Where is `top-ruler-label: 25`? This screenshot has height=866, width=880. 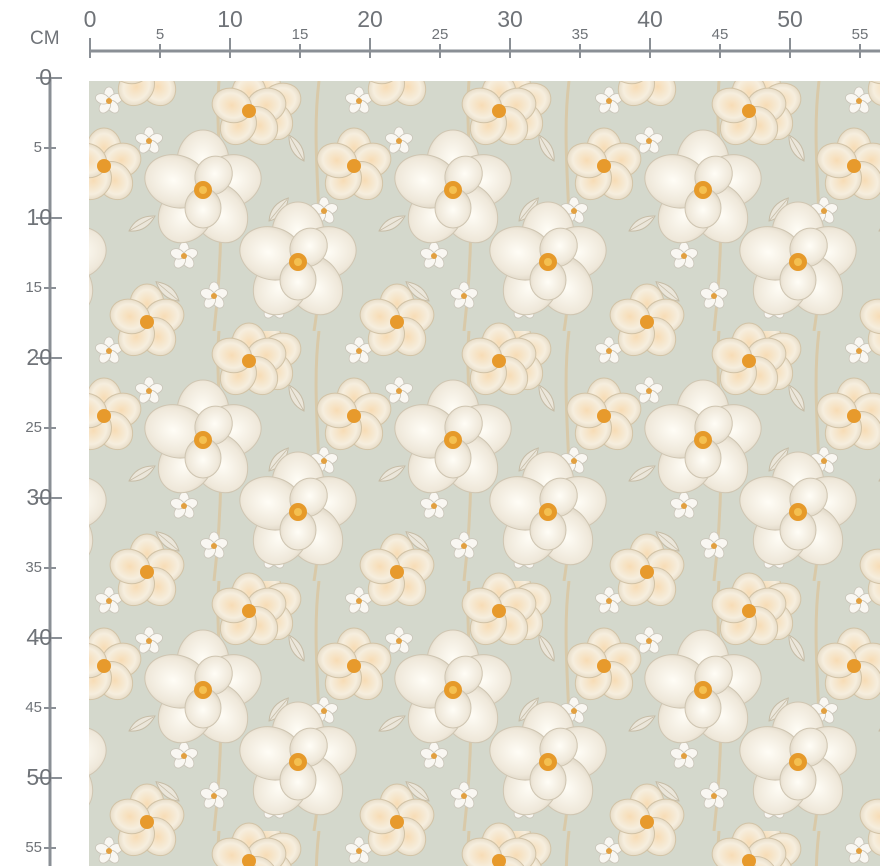
top-ruler-label: 25 is located at coordinates (440, 34).